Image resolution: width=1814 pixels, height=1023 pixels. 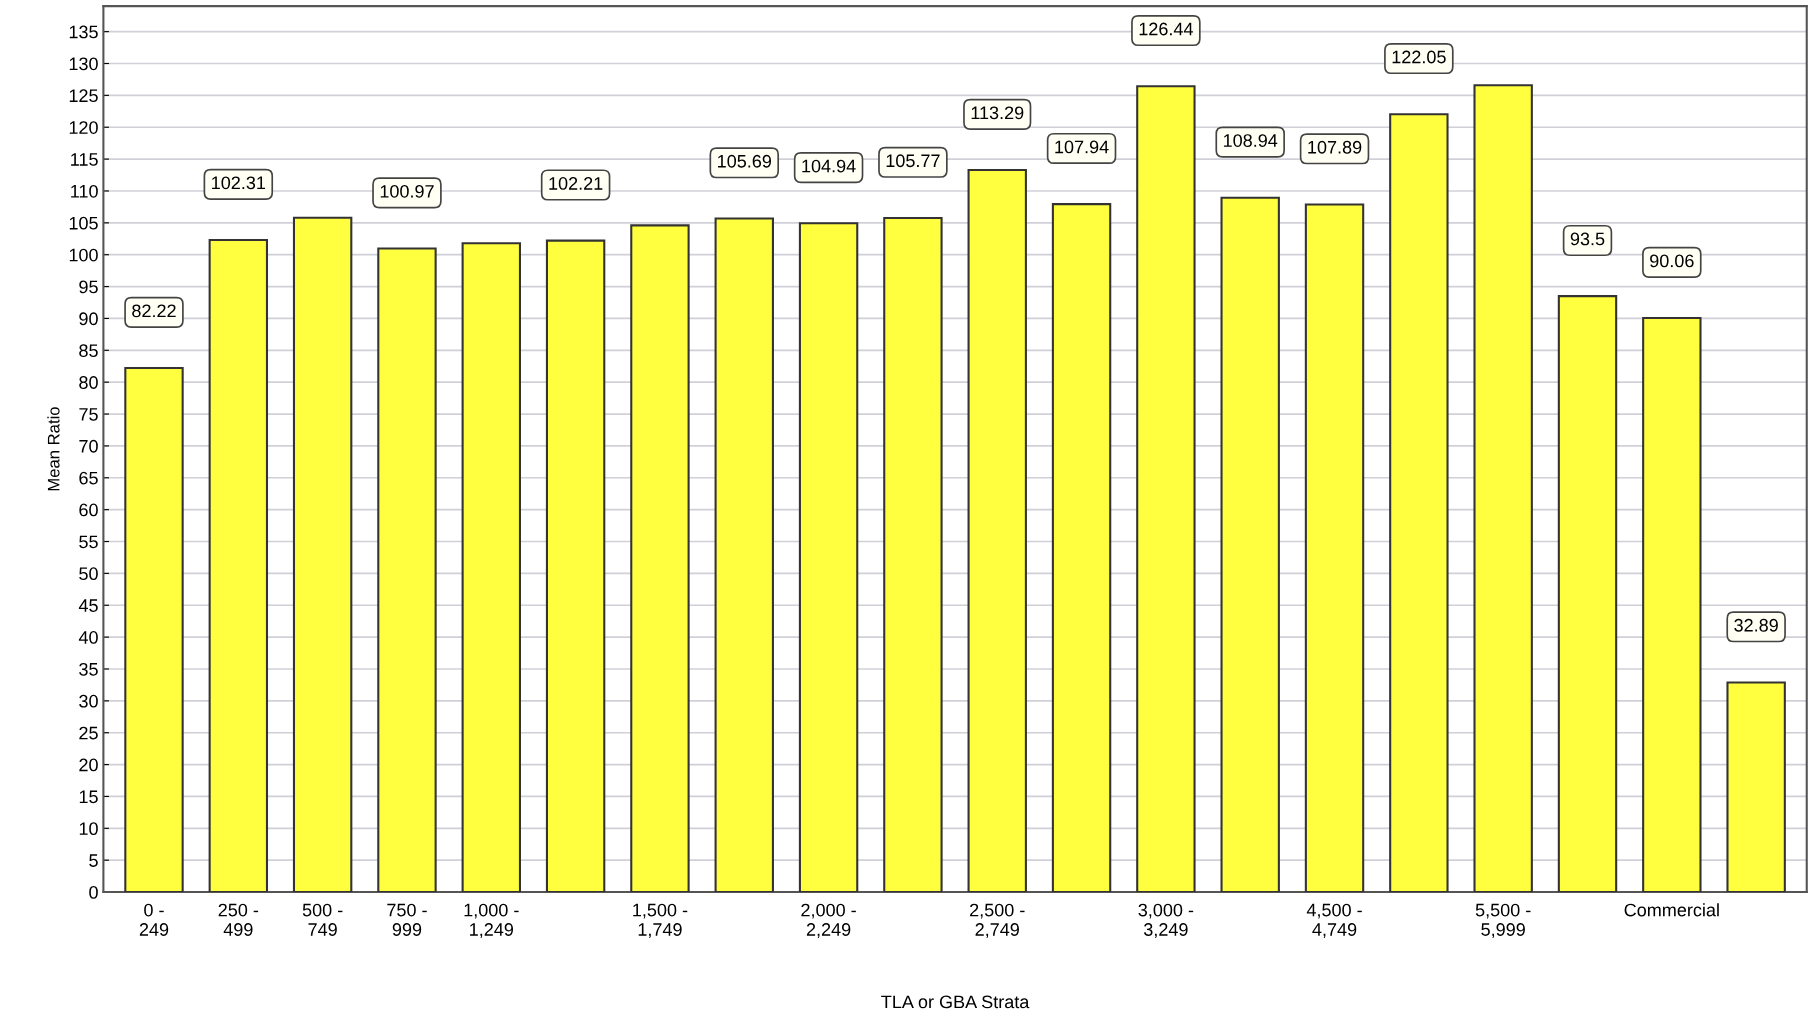 What do you see at coordinates (88, 605) in the screenshot?
I see `y-tick-label: 45` at bounding box center [88, 605].